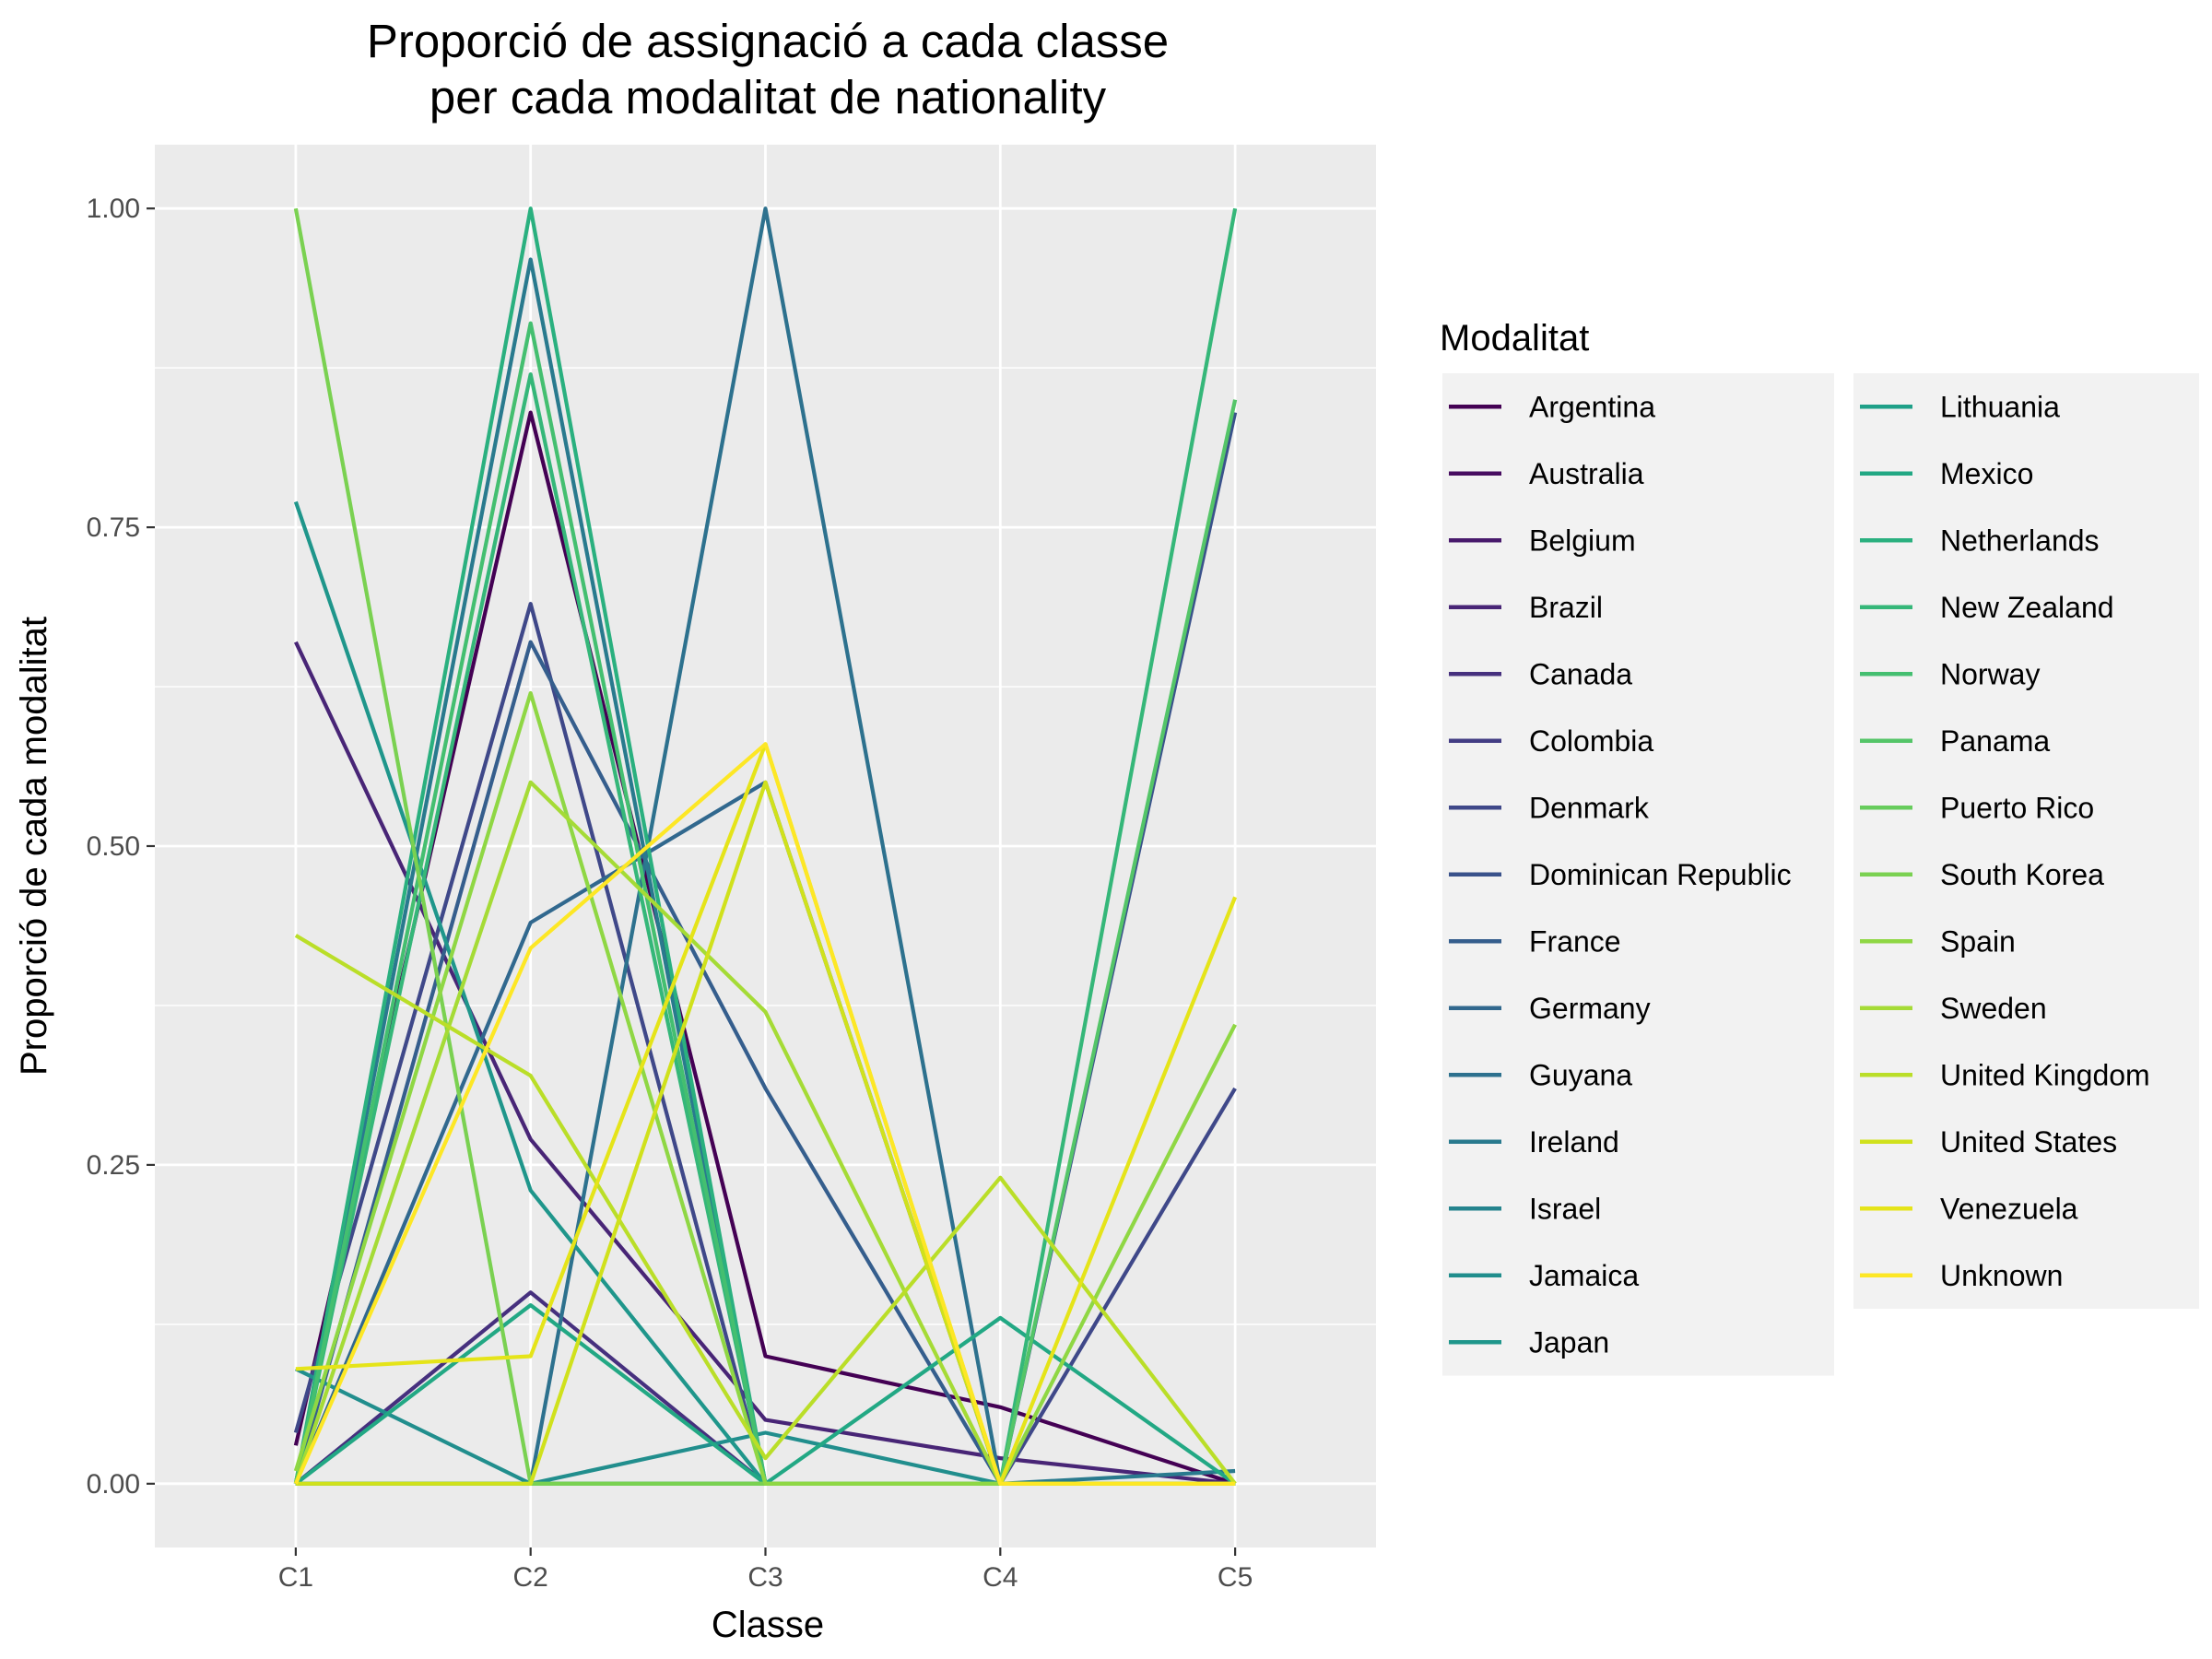  Describe the element at coordinates (1235, 1577) in the screenshot. I see `x-tick-label: C5` at that location.